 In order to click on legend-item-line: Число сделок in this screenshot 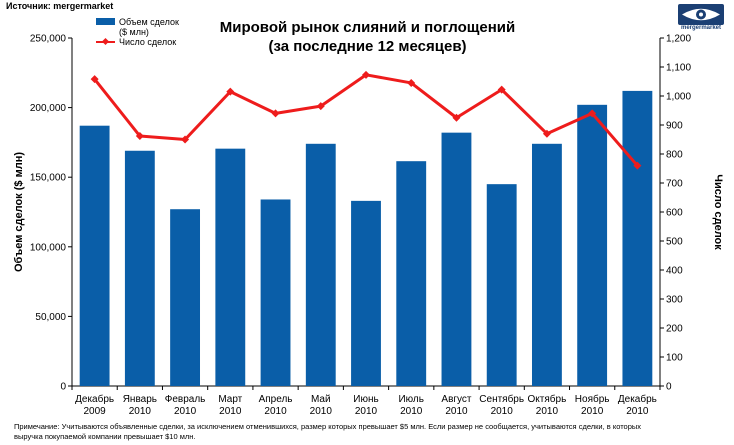, I will do `click(137, 42)`.